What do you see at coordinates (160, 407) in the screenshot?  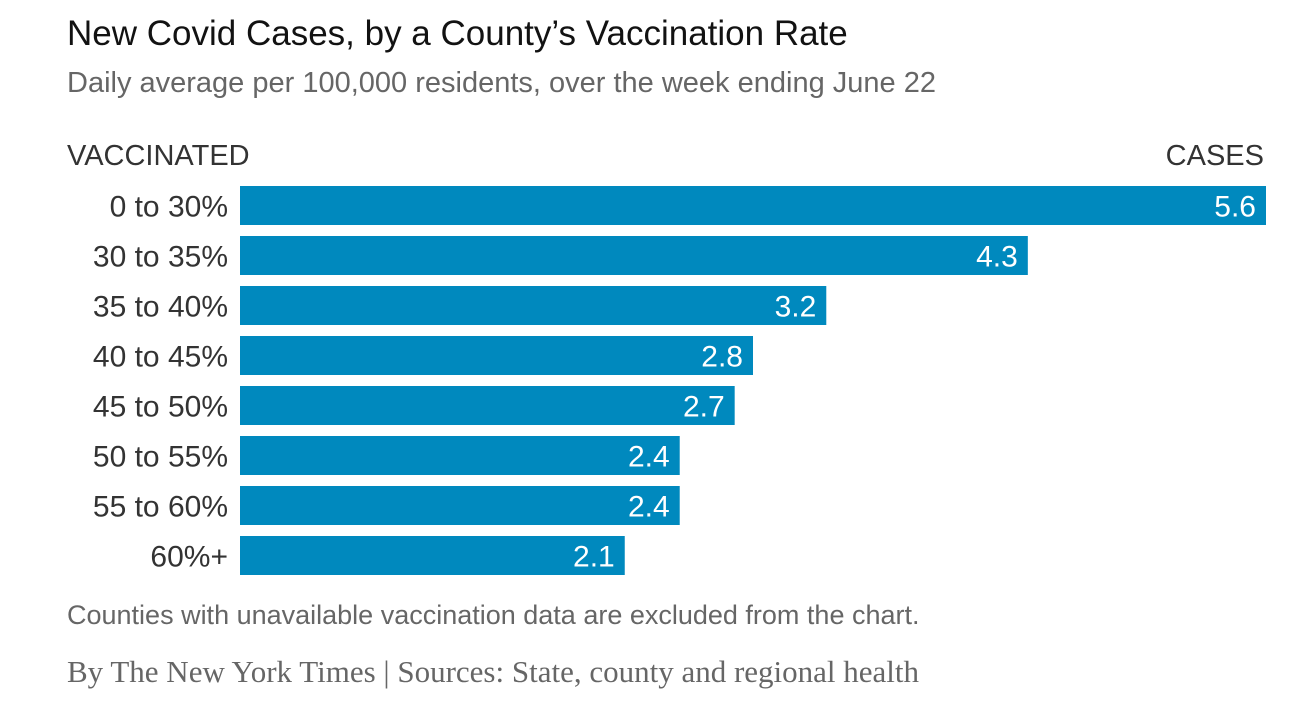 I see `category-label: 45 to 50%` at bounding box center [160, 407].